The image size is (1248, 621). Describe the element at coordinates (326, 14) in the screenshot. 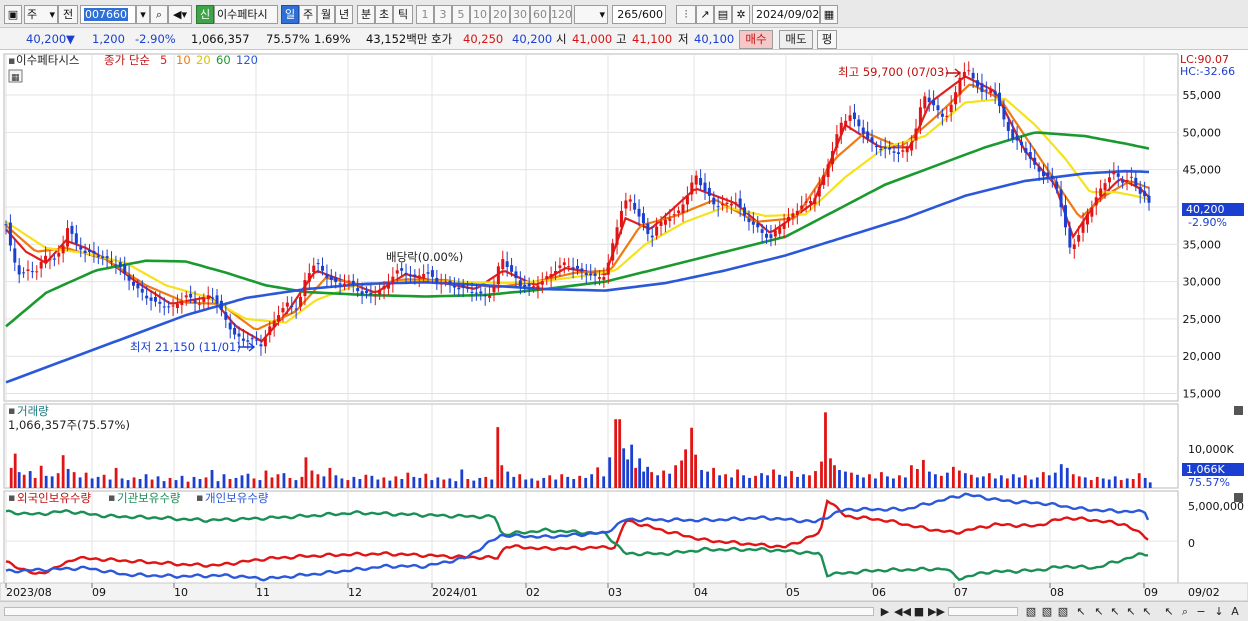

I see `tab-month: 월` at that location.